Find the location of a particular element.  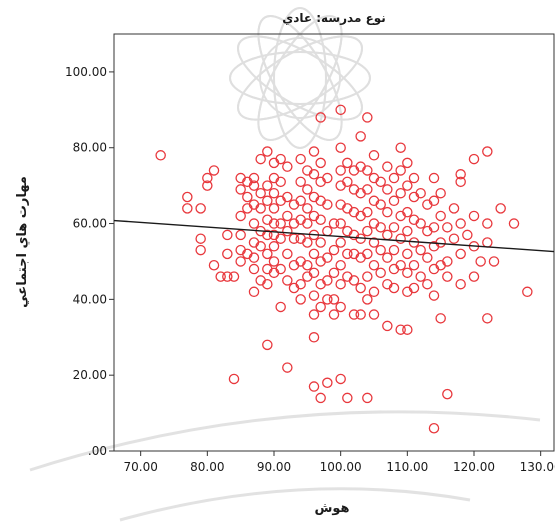

watermark-ring is located at coordinates (300, 78).